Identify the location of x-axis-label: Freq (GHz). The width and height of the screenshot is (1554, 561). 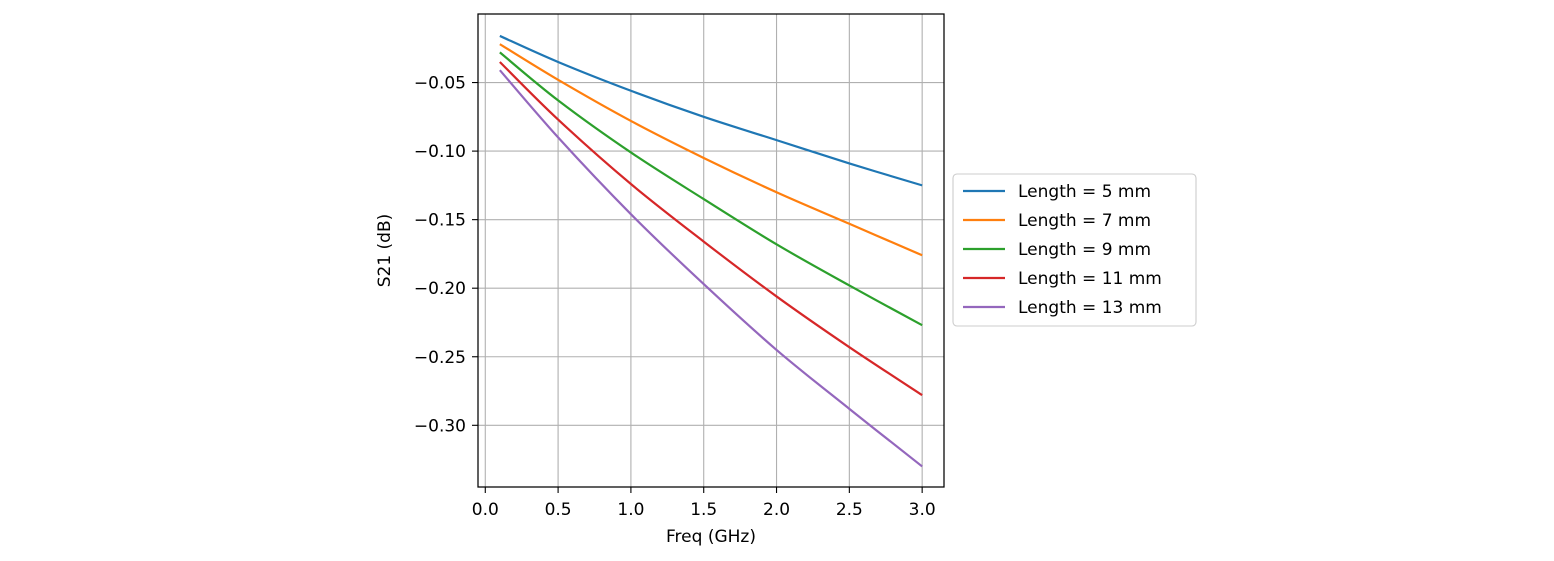
(711, 537).